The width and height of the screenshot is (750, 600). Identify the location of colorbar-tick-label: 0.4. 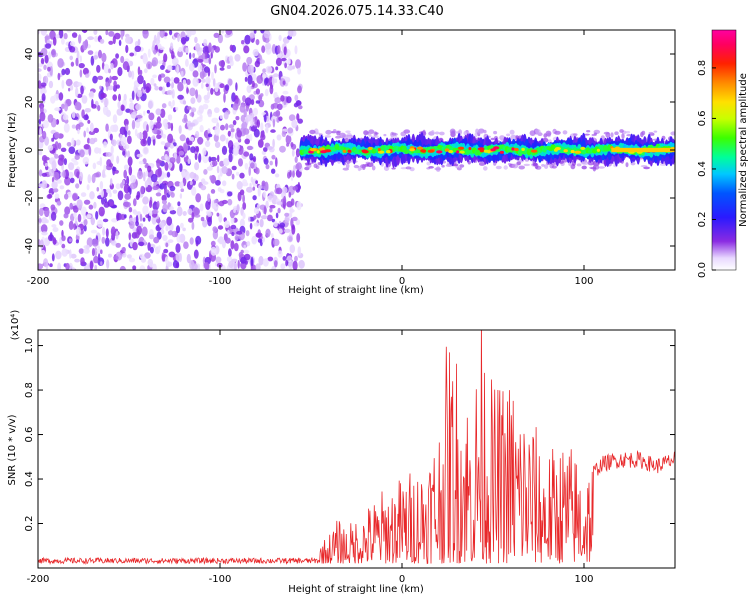
(702, 169).